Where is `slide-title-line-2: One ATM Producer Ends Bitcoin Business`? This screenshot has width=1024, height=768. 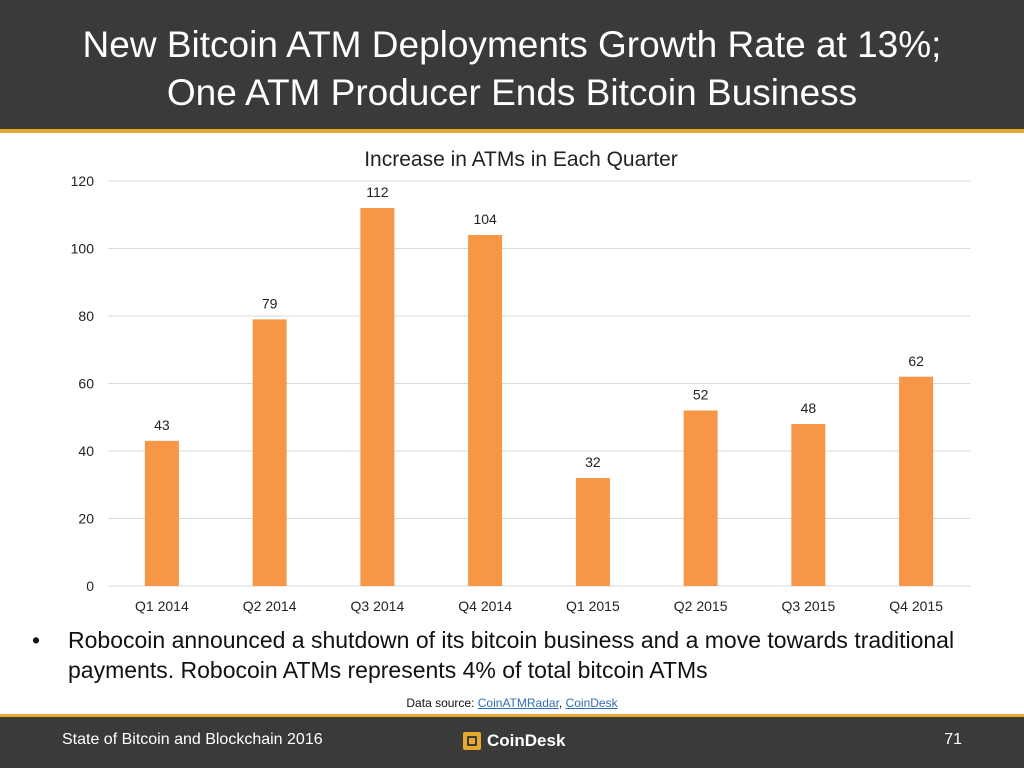
slide-title-line-2: One ATM Producer Ends Bitcoin Business is located at coordinates (512, 92).